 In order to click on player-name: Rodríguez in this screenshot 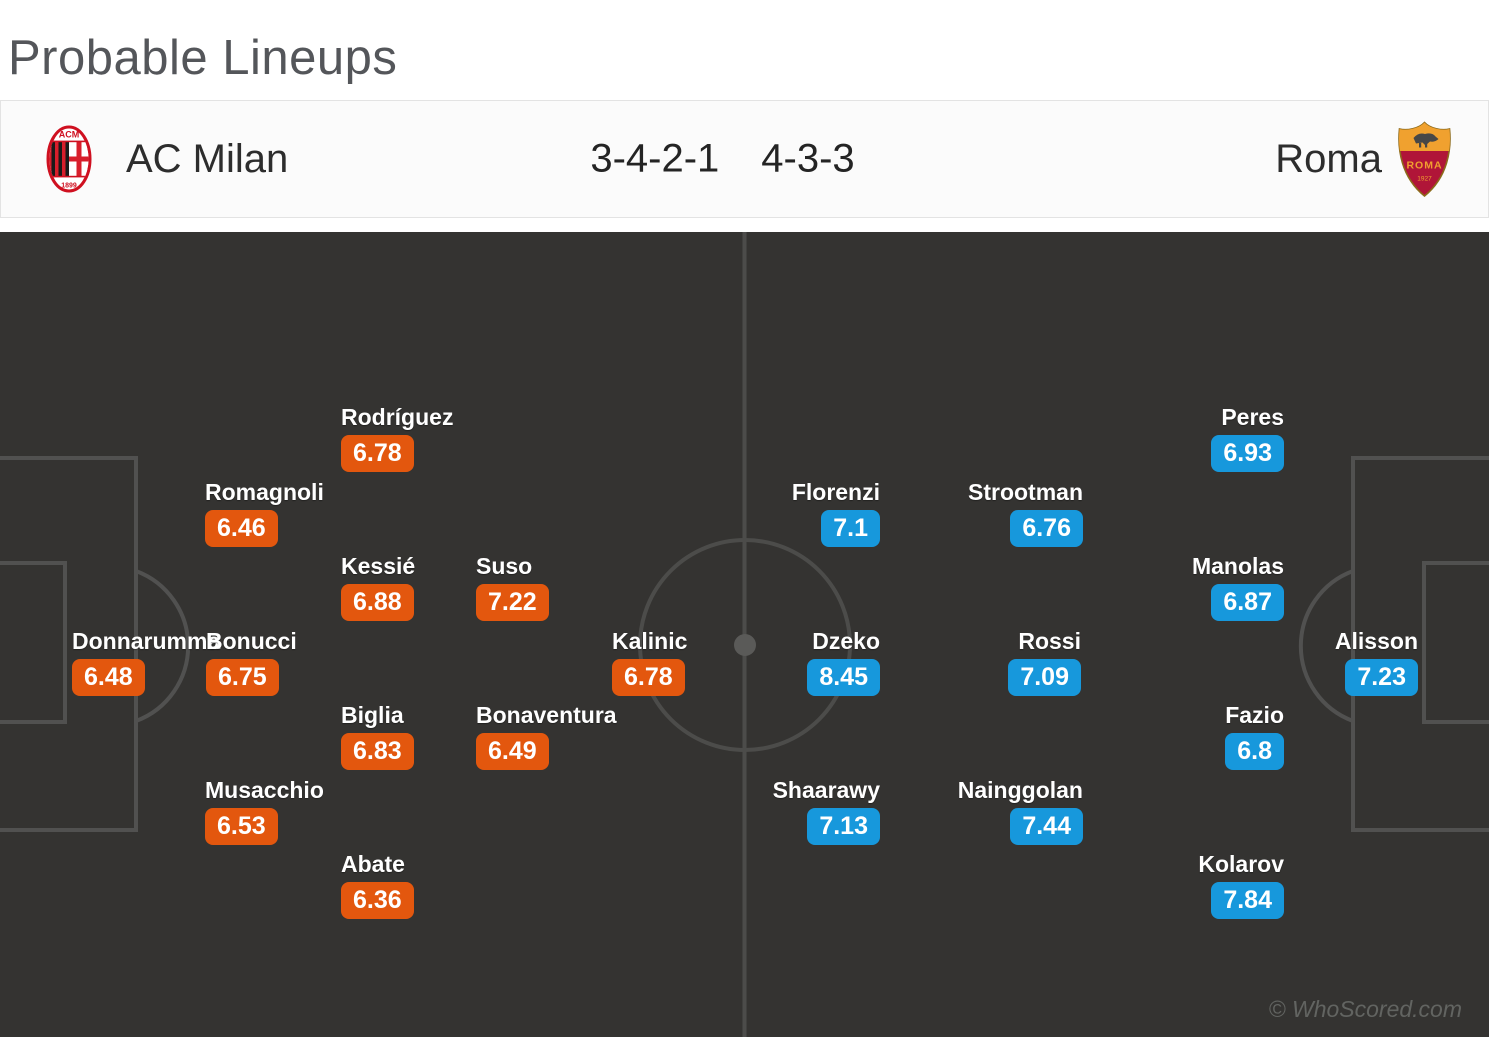, I will do `click(397, 417)`.